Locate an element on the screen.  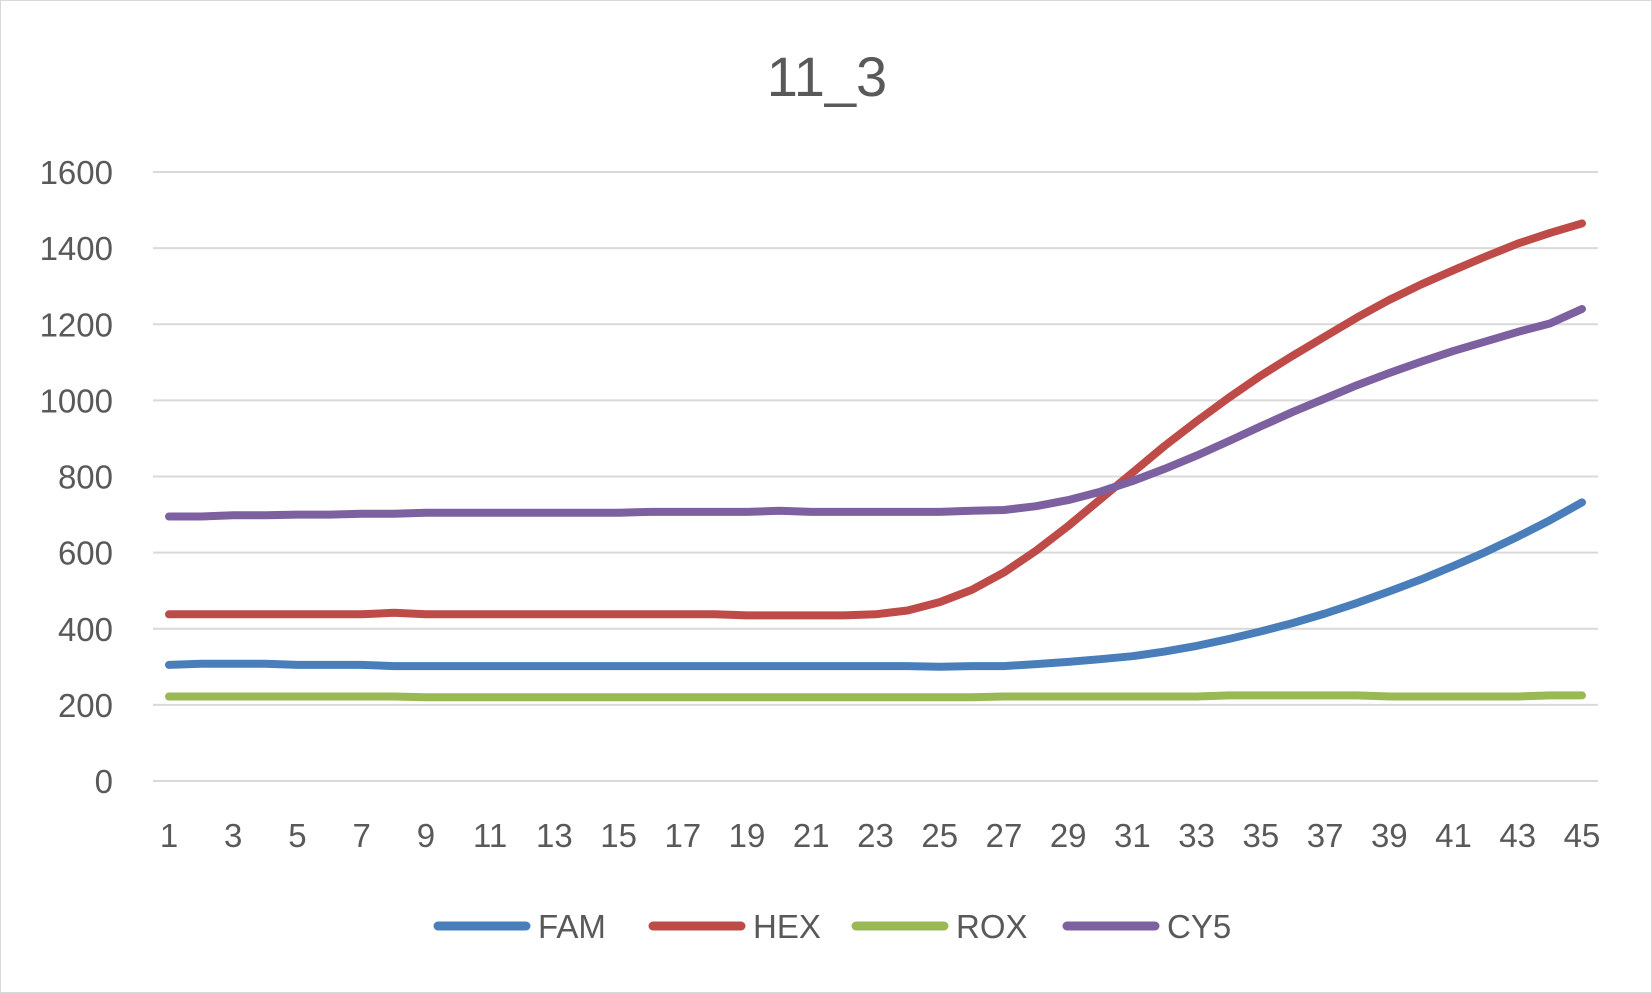
legend-label-rox: ROX is located at coordinates (992, 926).